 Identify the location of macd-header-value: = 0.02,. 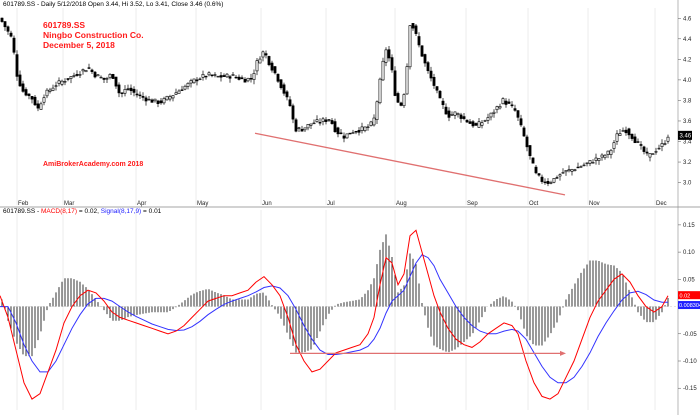
(89, 211).